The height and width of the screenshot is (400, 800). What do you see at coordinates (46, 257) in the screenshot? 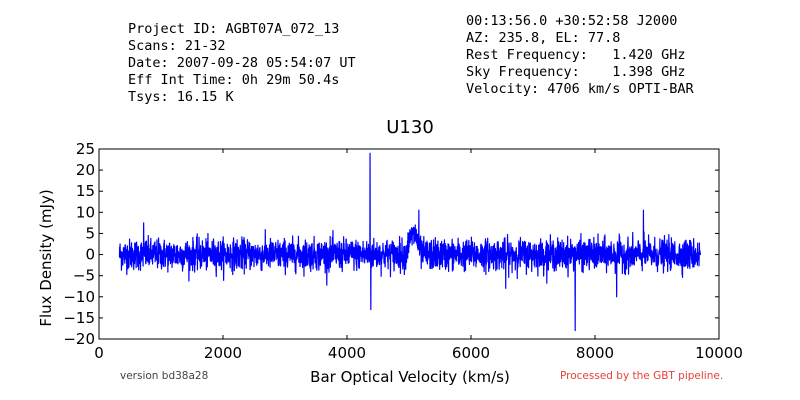
I see `y-axis-label: Flux Density (mJy)` at bounding box center [46, 257].